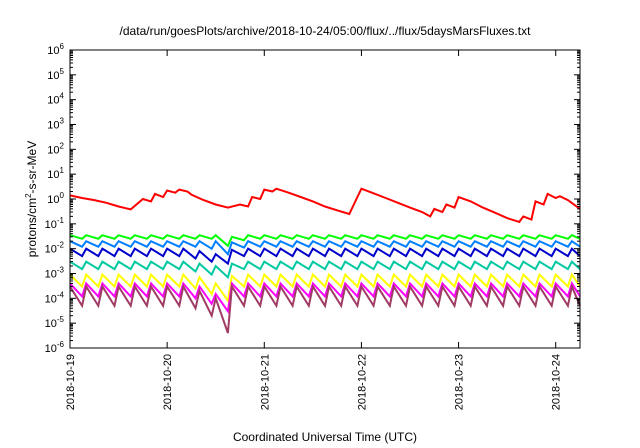 The width and height of the screenshot is (640, 448). I want to click on y-axis-label-sup: 2, so click(28, 195).